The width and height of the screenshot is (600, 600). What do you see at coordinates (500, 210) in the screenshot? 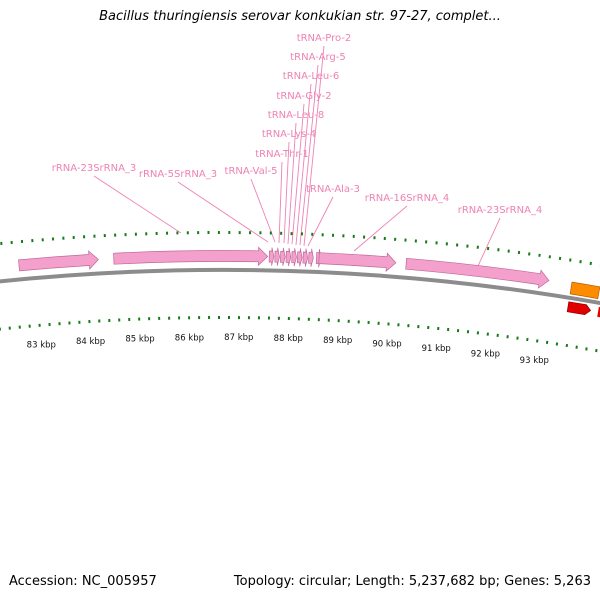
I see `feature-label: rRNA-23SrRNA_4` at bounding box center [500, 210].